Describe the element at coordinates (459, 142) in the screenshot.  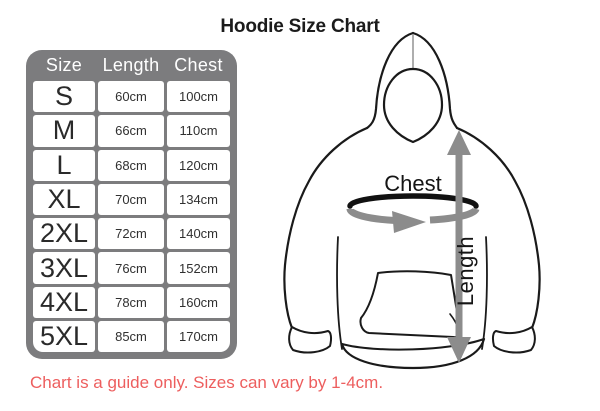
I see `length-arrowhead-top` at that location.